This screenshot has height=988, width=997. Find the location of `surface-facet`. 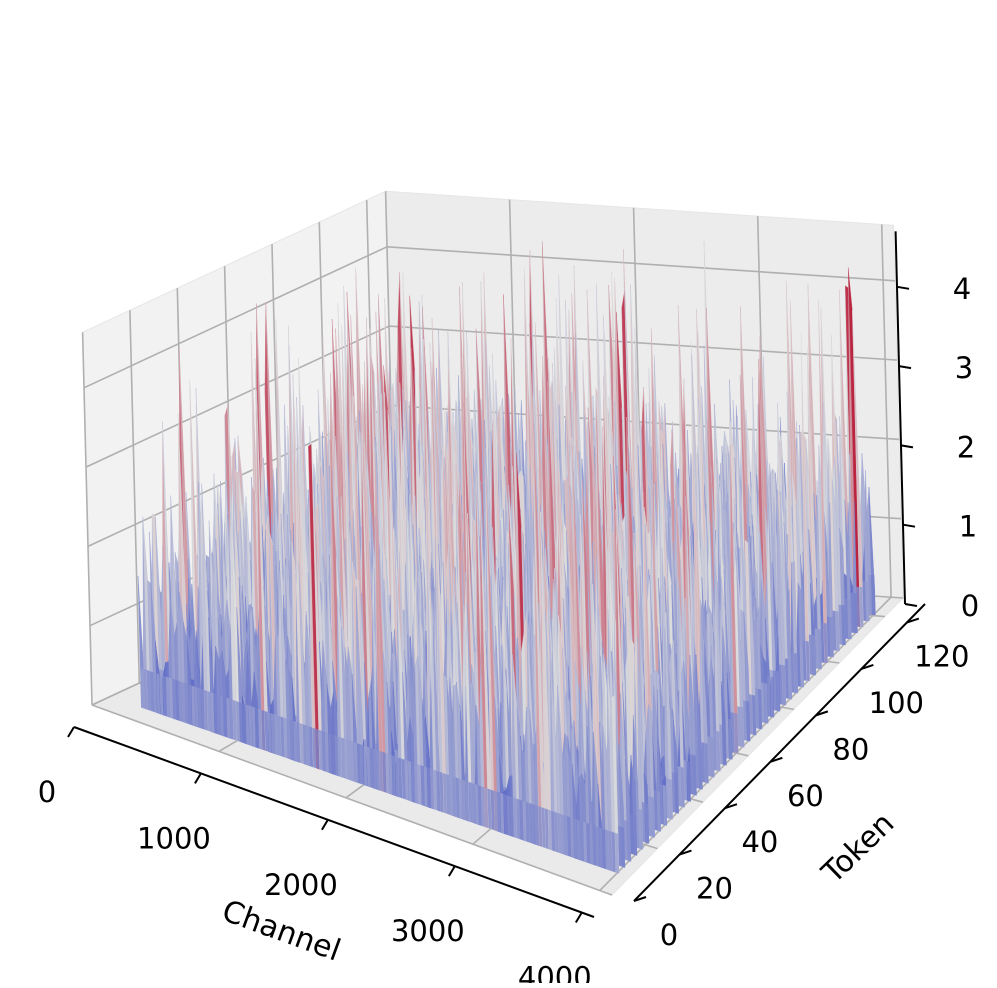

surface-facet is located at coordinates (858, 469).